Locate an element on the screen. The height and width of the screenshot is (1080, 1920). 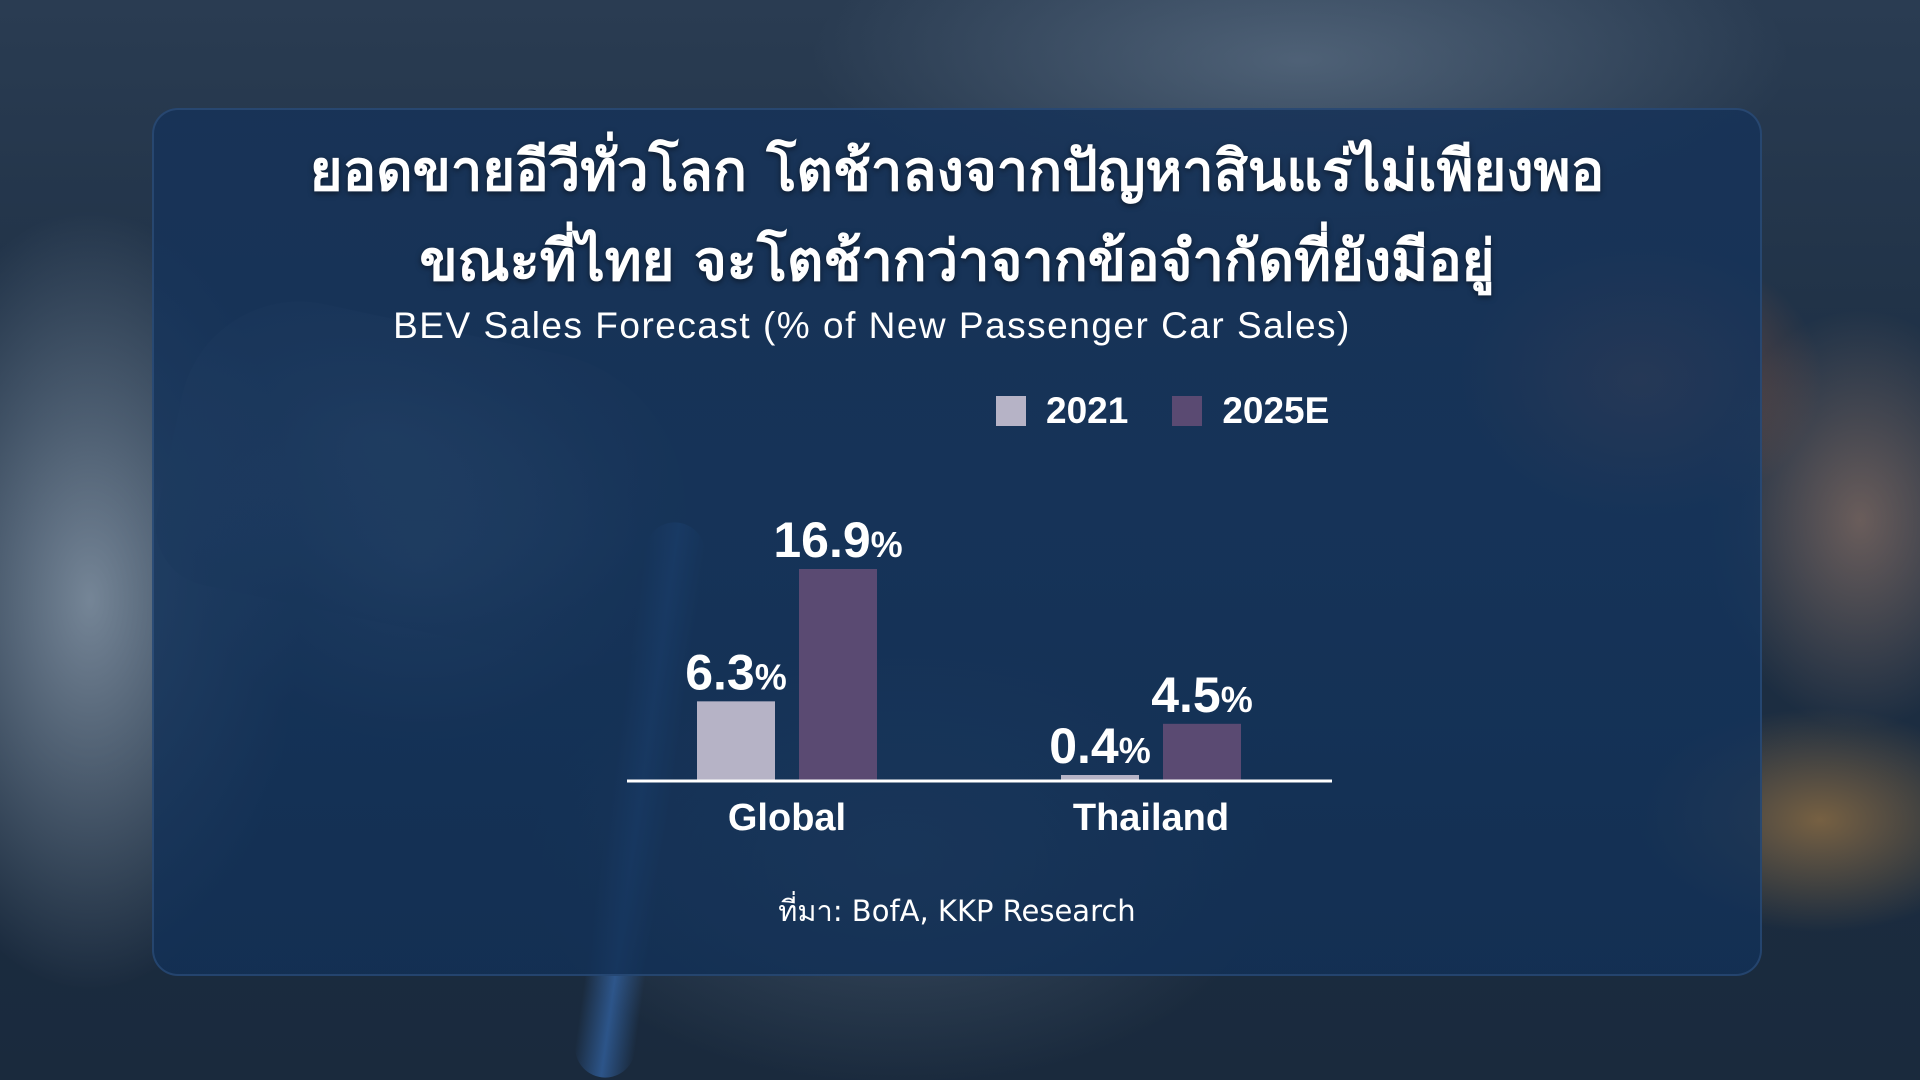
chart-legend: 2021 2025E is located at coordinates (1162, 411).